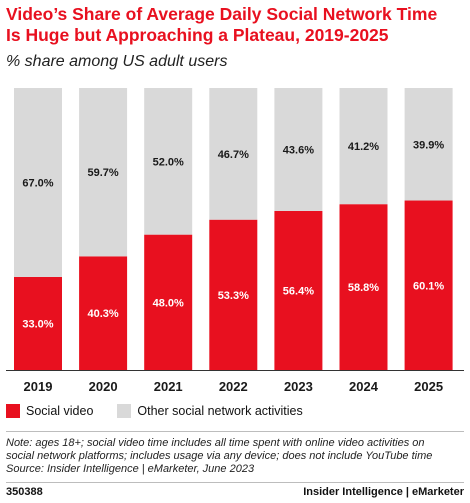 This screenshot has height=503, width=470. I want to click on bar-social-video-2021, so click(168, 302).